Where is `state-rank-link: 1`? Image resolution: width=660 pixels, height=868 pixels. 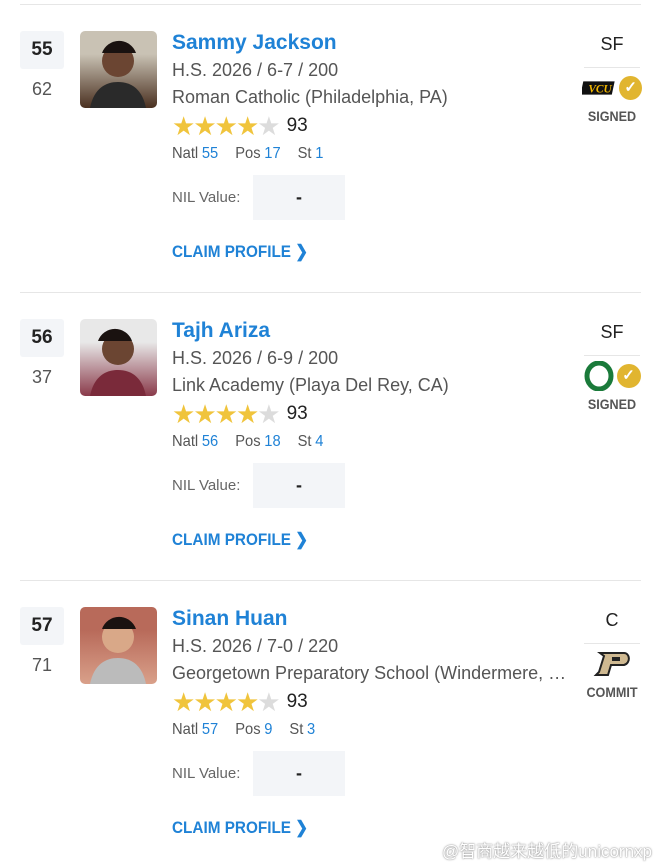 state-rank-link: 1 is located at coordinates (319, 153).